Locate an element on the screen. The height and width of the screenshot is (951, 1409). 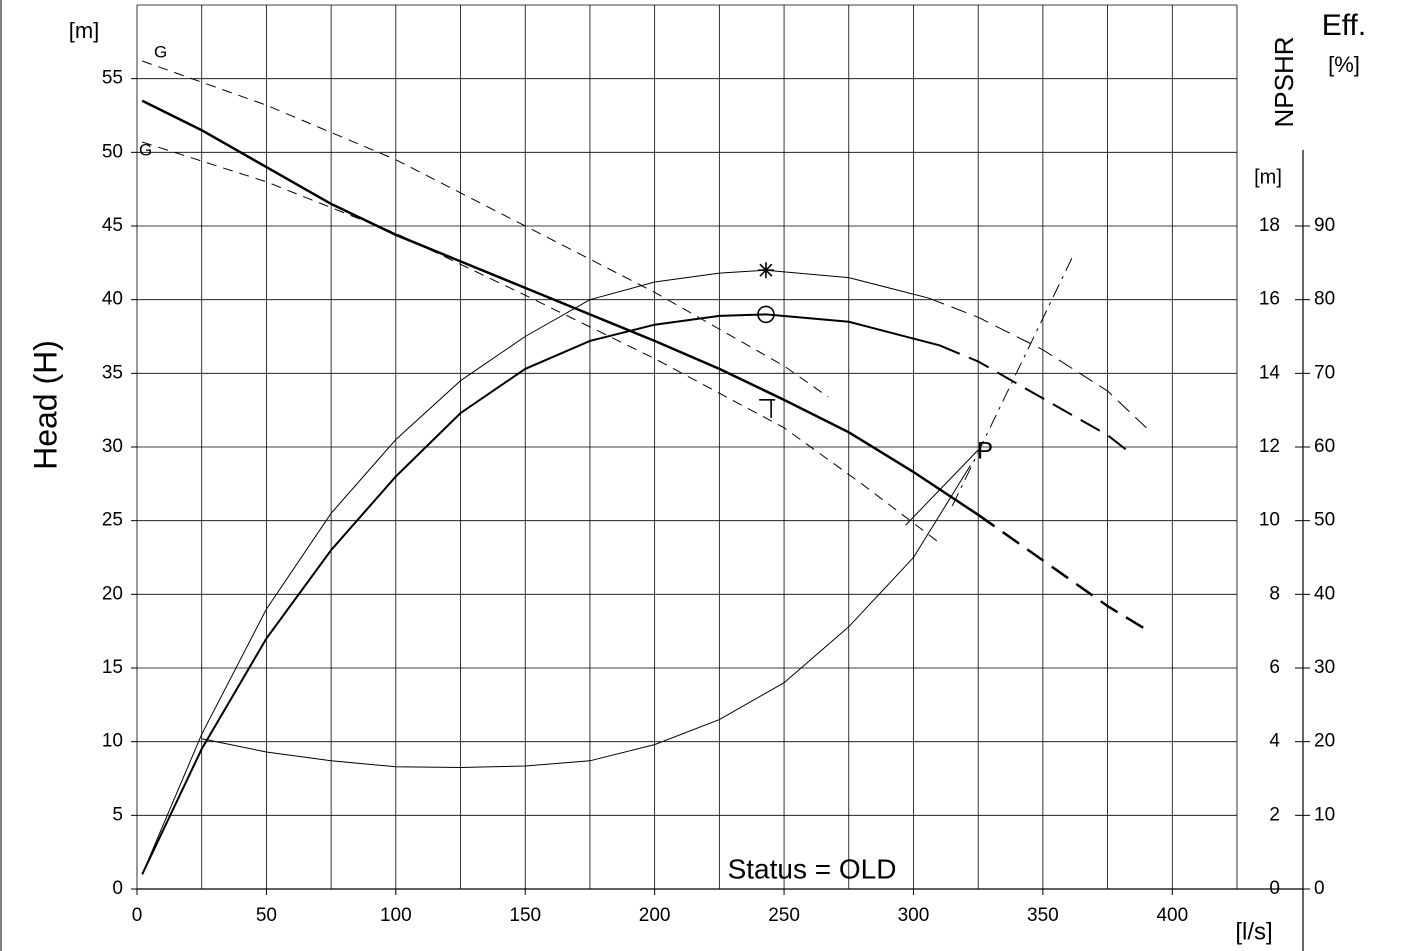
y2-tick-label: 8 is located at coordinates (1274, 593).